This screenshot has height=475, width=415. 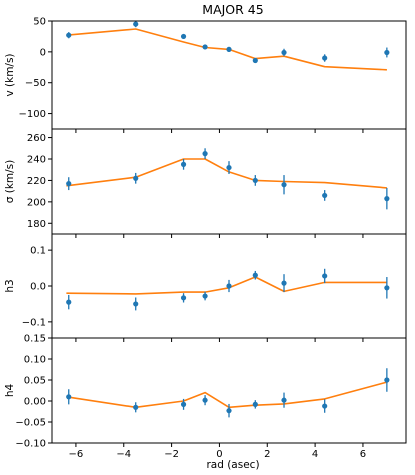 What do you see at coordinates (39, 22) in the screenshot?
I see `y-tick-label: 50` at bounding box center [39, 22].